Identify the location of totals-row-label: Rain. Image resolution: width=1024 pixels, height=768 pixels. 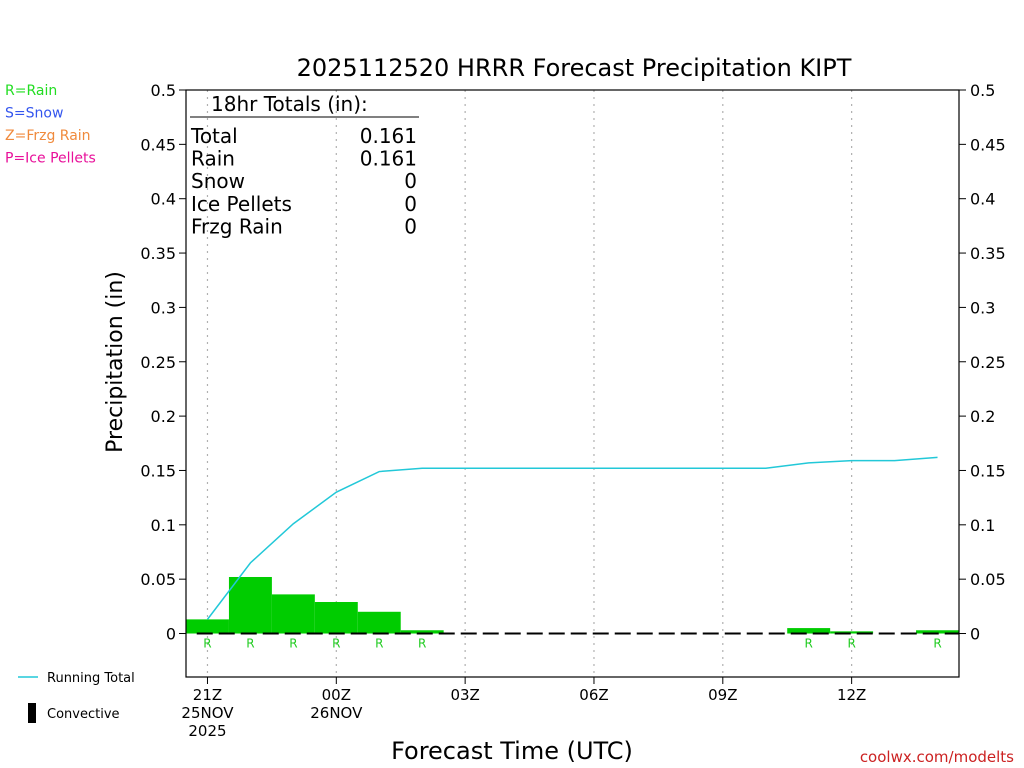
(213, 159).